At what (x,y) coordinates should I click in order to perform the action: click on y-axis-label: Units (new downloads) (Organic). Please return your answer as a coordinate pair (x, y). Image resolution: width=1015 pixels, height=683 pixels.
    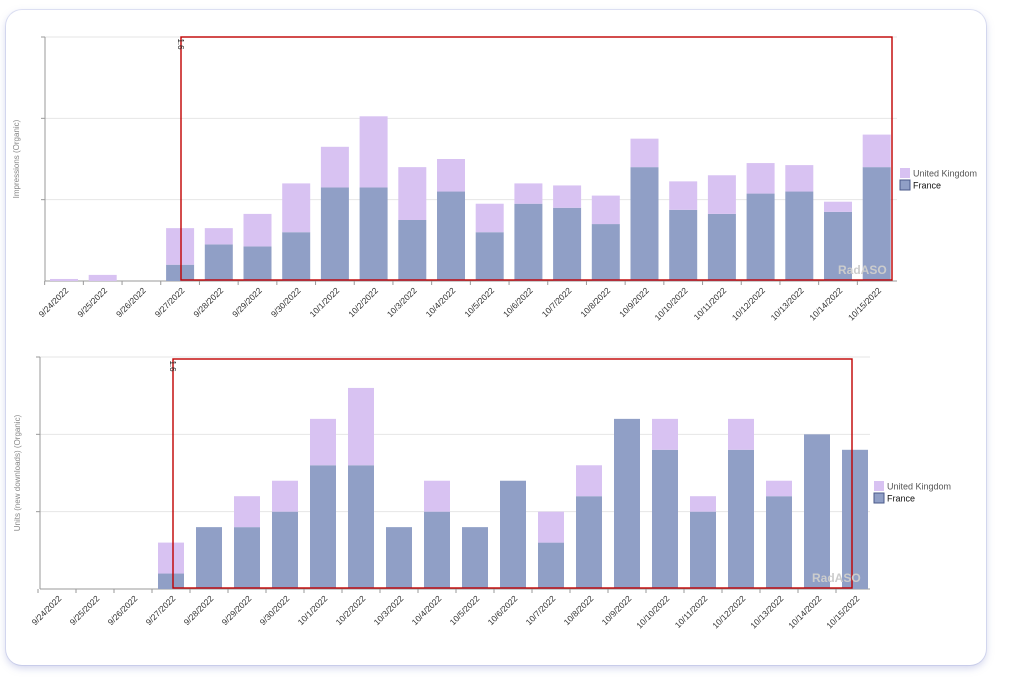
    Looking at the image, I should click on (17, 472).